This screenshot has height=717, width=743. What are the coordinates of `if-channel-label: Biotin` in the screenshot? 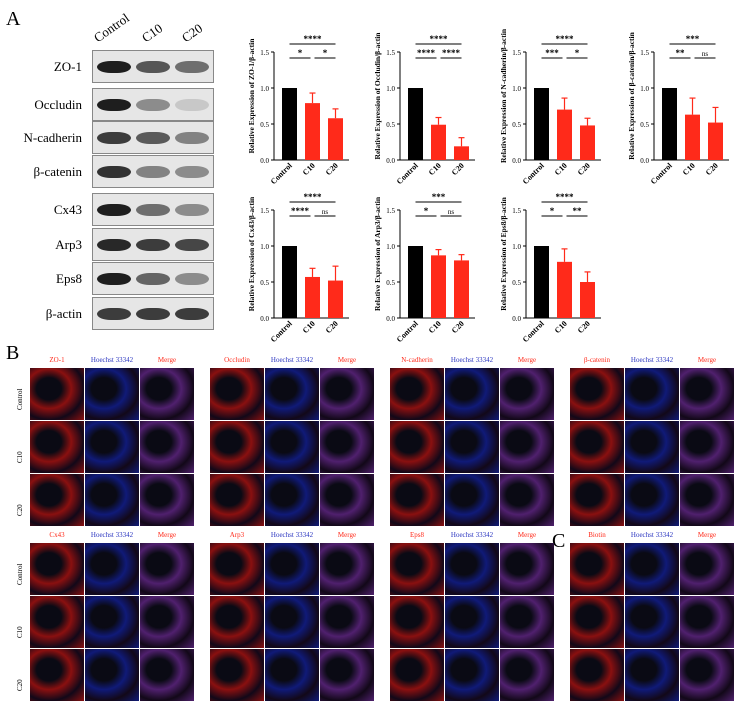 It's located at (597, 535).